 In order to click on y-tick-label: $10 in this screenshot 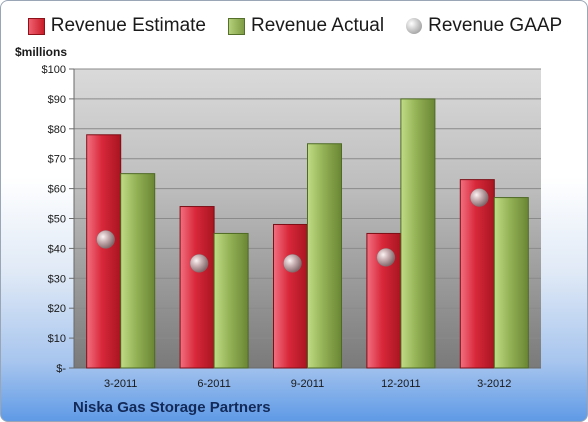, I will do `click(57, 339)`.